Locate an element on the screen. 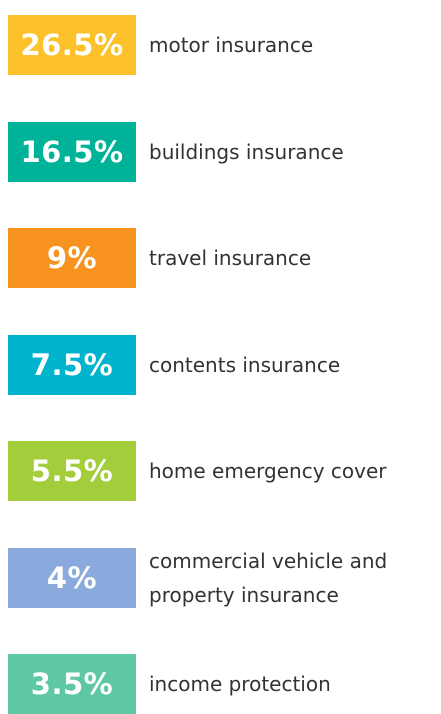 This screenshot has height=714, width=441. item-label: travel insurance is located at coordinates (230, 258).